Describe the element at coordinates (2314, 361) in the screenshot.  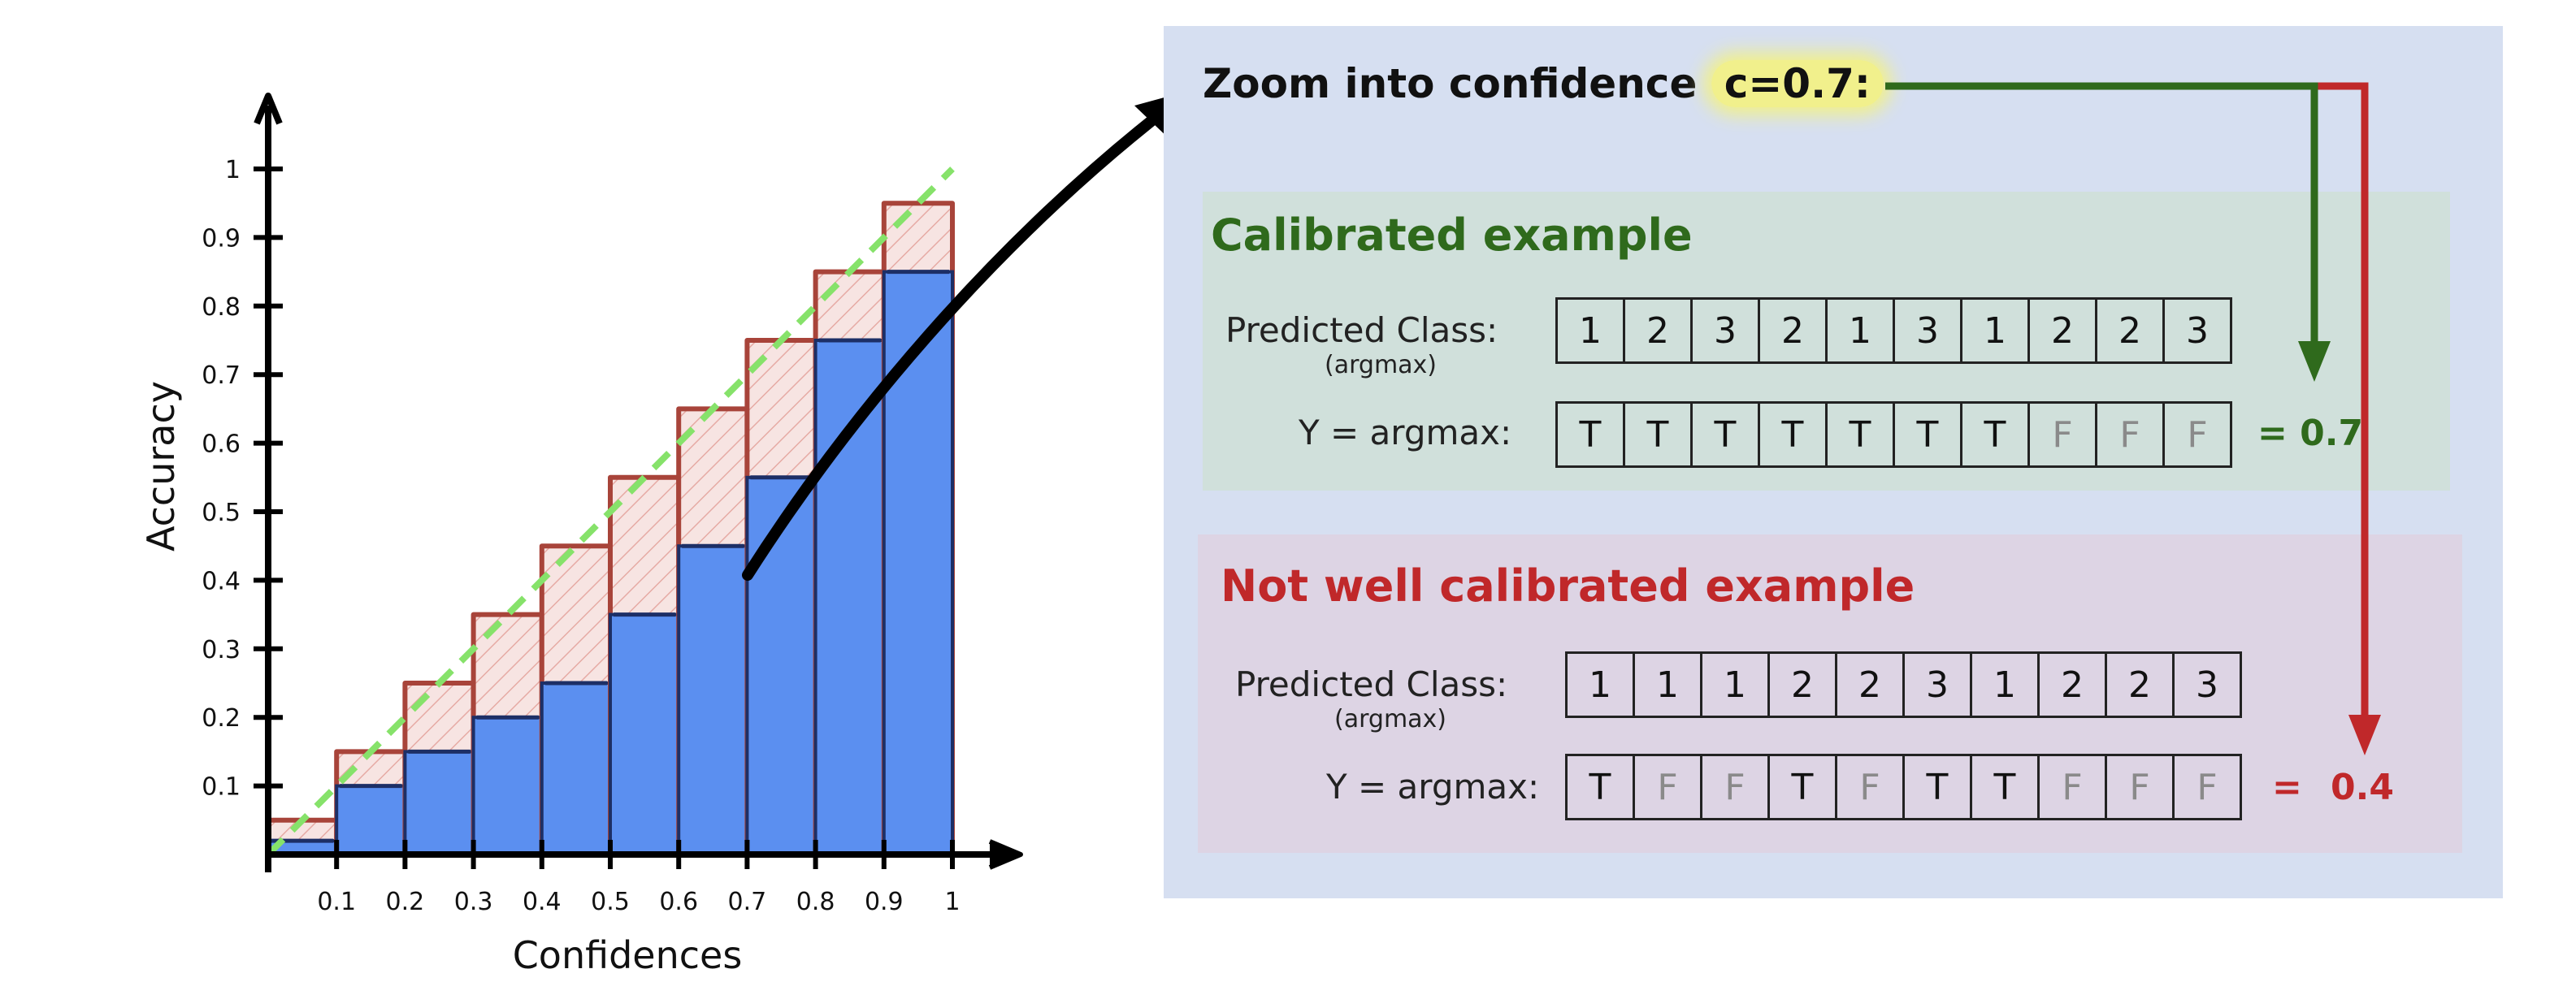
I see `green-arrow-head` at that location.